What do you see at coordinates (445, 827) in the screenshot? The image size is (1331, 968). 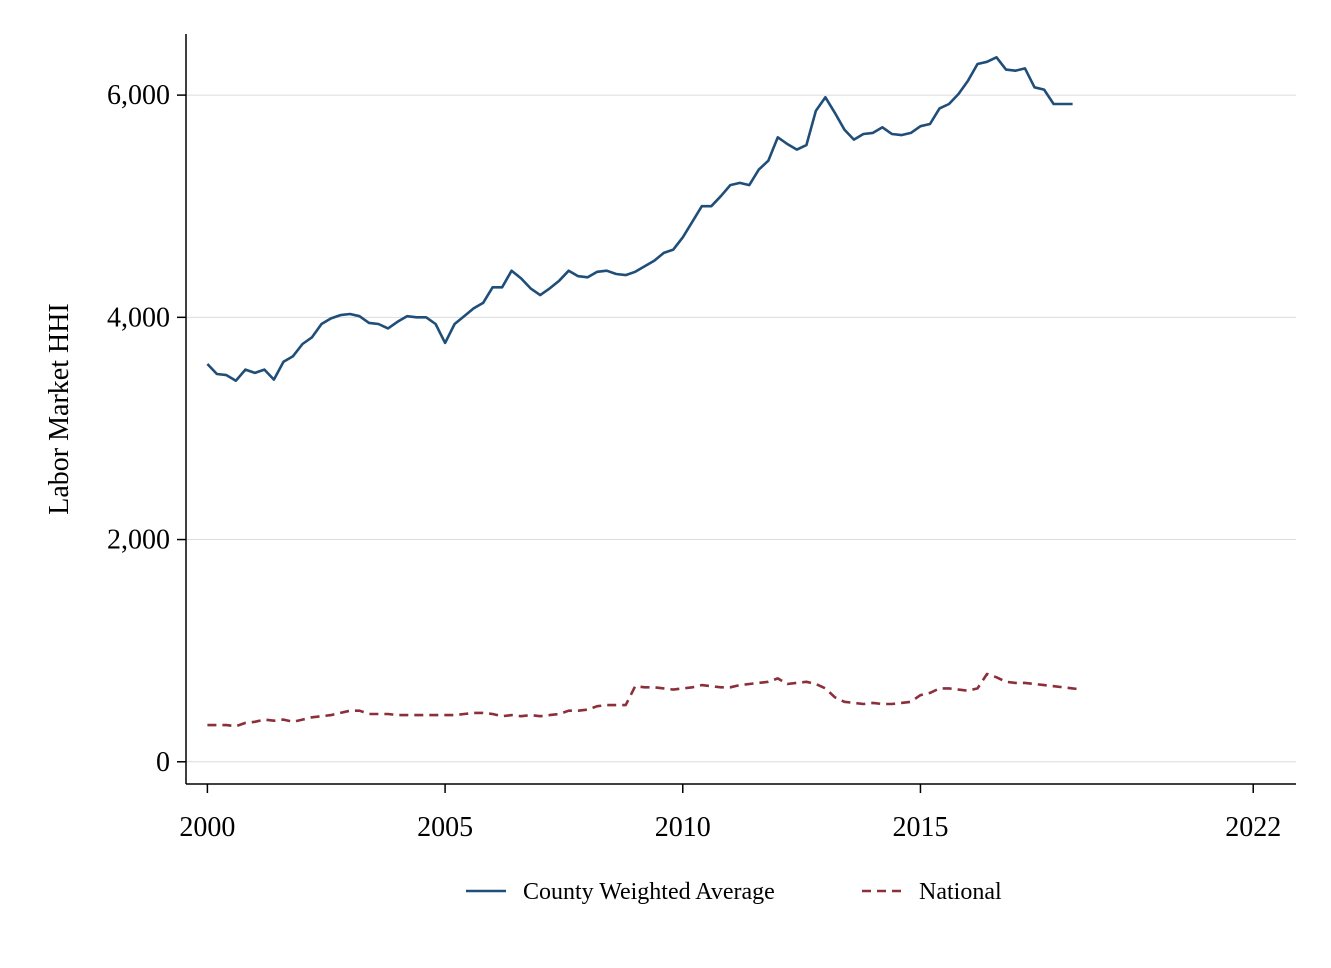 I see `x-tick-label-1: 2005` at bounding box center [445, 827].